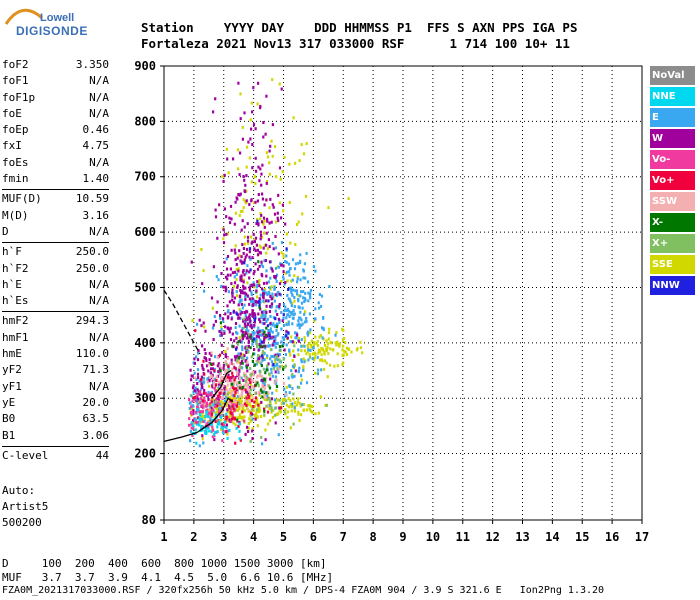 This screenshot has width=700, height=600. Describe the element at coordinates (92, 354) in the screenshot. I see `param-value: 110.0` at that location.